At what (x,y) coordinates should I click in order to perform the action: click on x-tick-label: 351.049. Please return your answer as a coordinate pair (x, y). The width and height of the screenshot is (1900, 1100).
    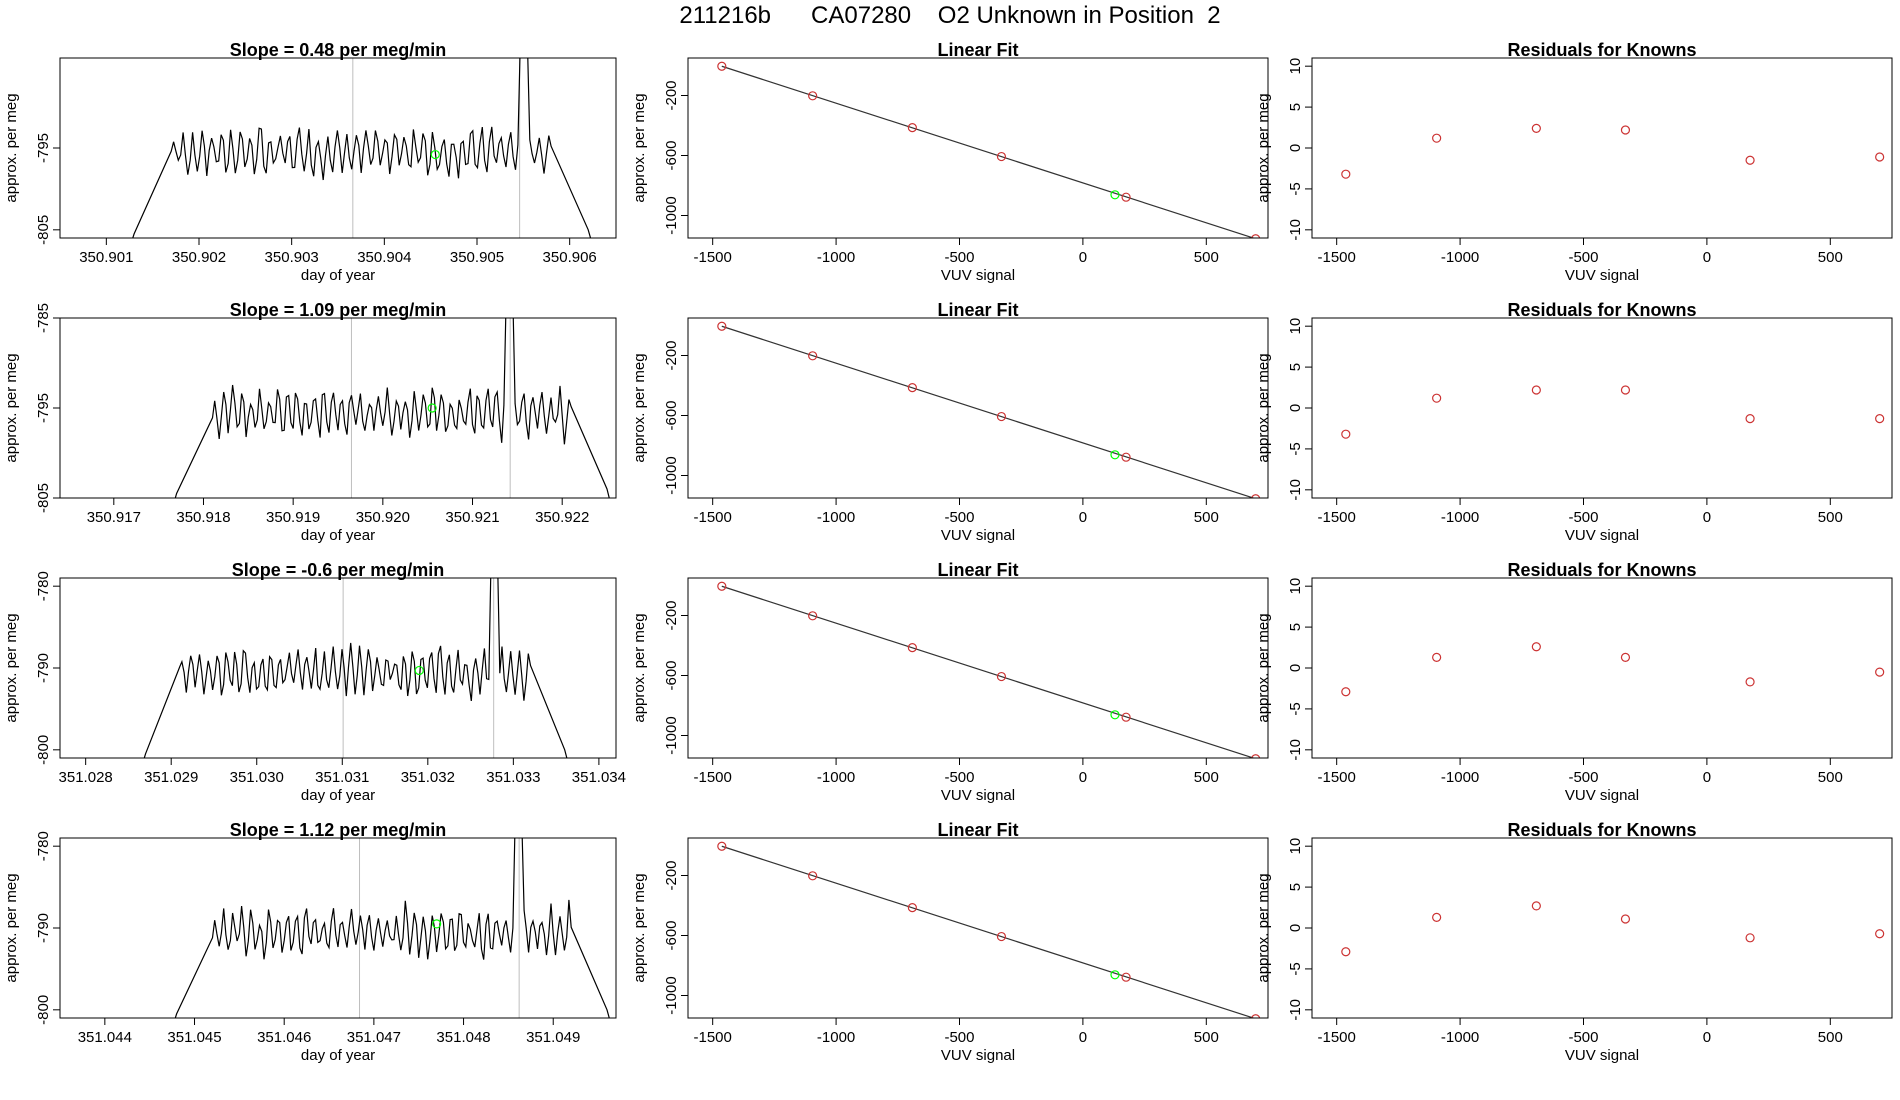
    Looking at the image, I should click on (553, 1037).